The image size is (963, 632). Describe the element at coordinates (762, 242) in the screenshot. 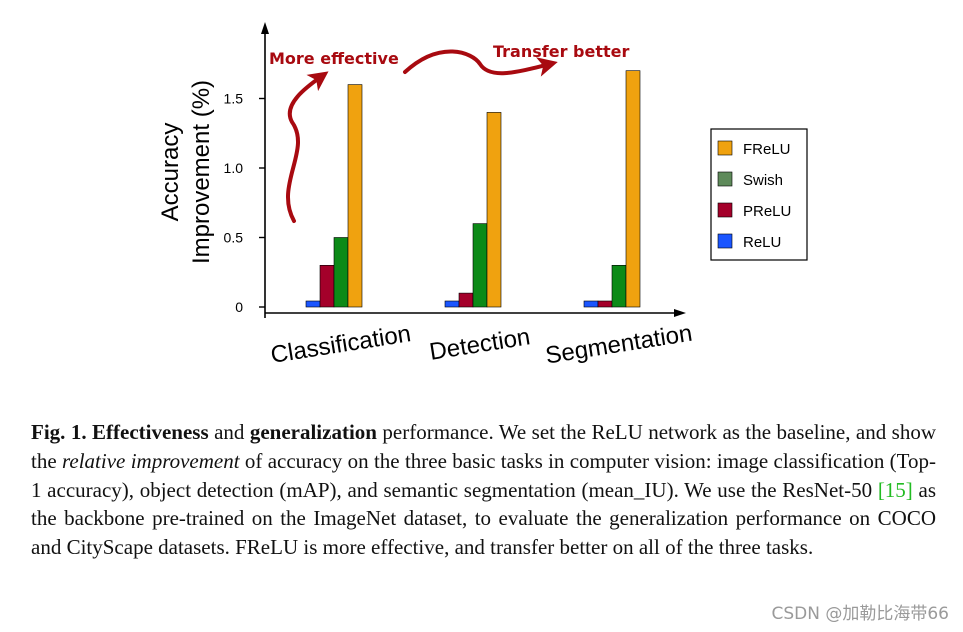

I see `legend-label-relu: ReLU` at that location.